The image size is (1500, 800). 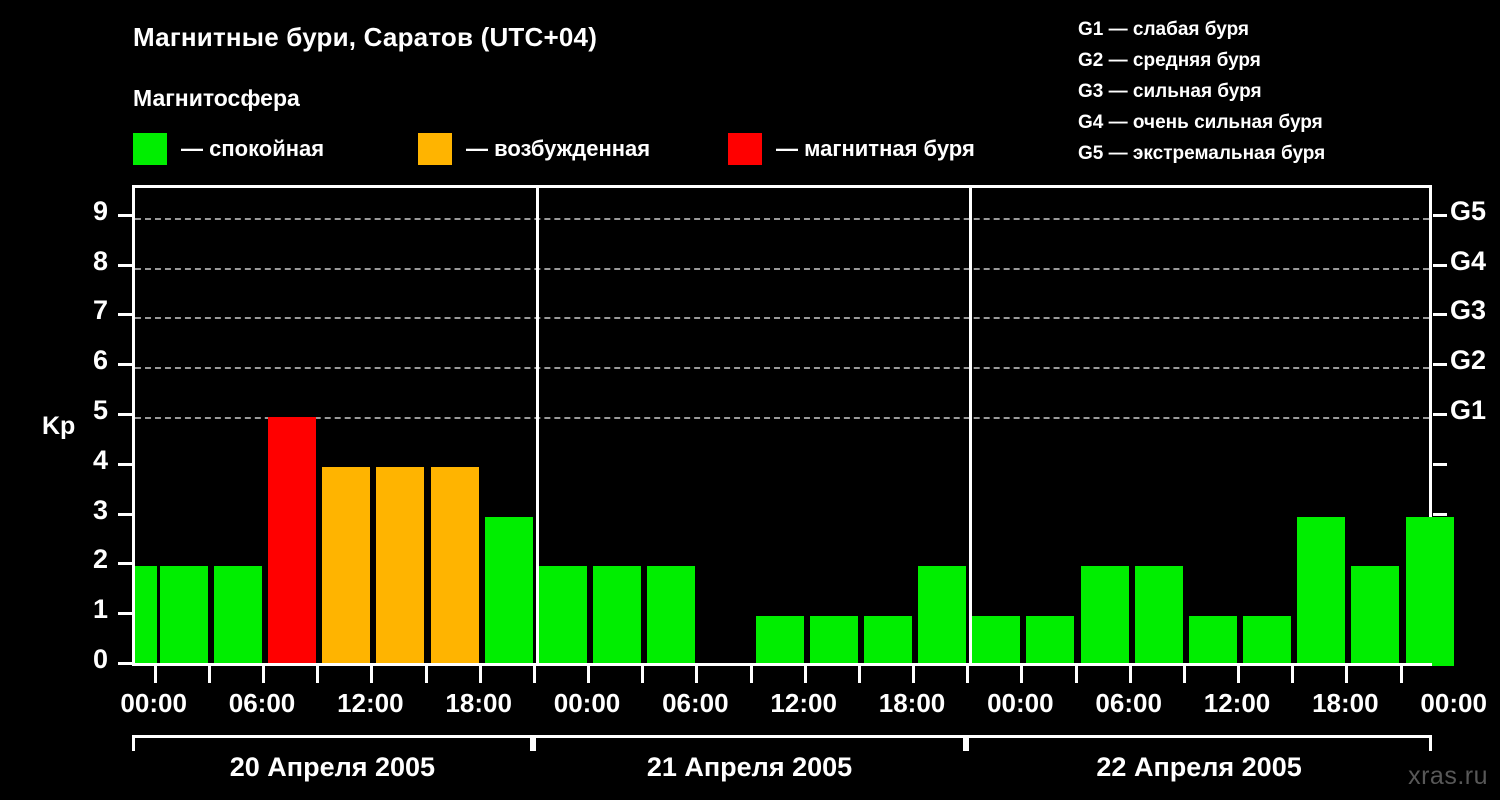 I want to click on day-label-2: 21 Апреля 2005, so click(x=749, y=767).